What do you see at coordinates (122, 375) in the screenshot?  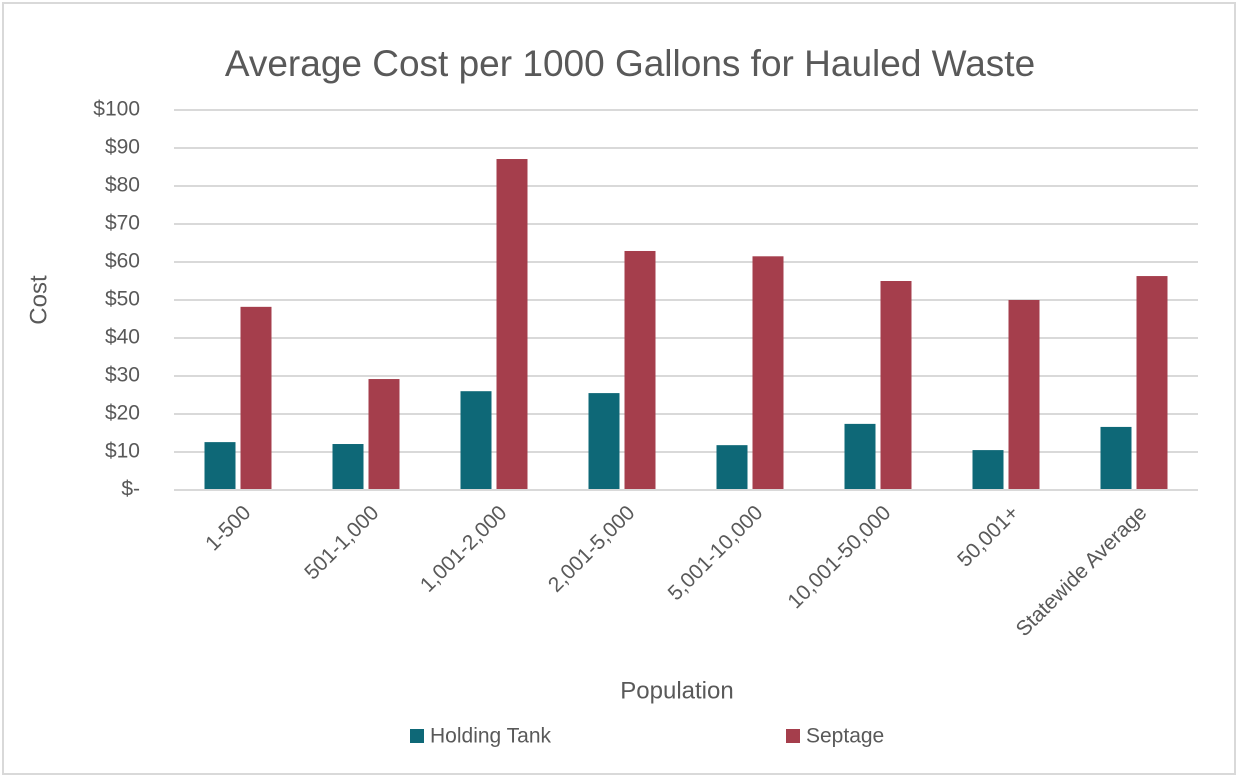 I see `y-tick-label: $30` at bounding box center [122, 375].